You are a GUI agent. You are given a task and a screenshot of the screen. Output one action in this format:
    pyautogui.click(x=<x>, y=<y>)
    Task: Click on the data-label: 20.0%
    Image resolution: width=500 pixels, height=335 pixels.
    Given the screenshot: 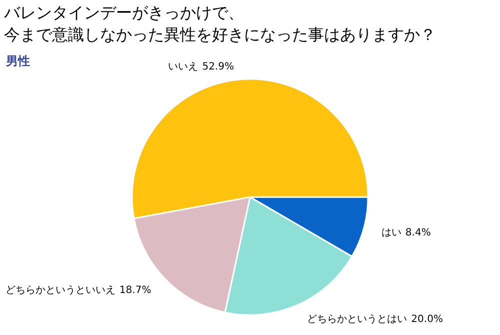 What is the action you would take?
    pyautogui.click(x=427, y=319)
    